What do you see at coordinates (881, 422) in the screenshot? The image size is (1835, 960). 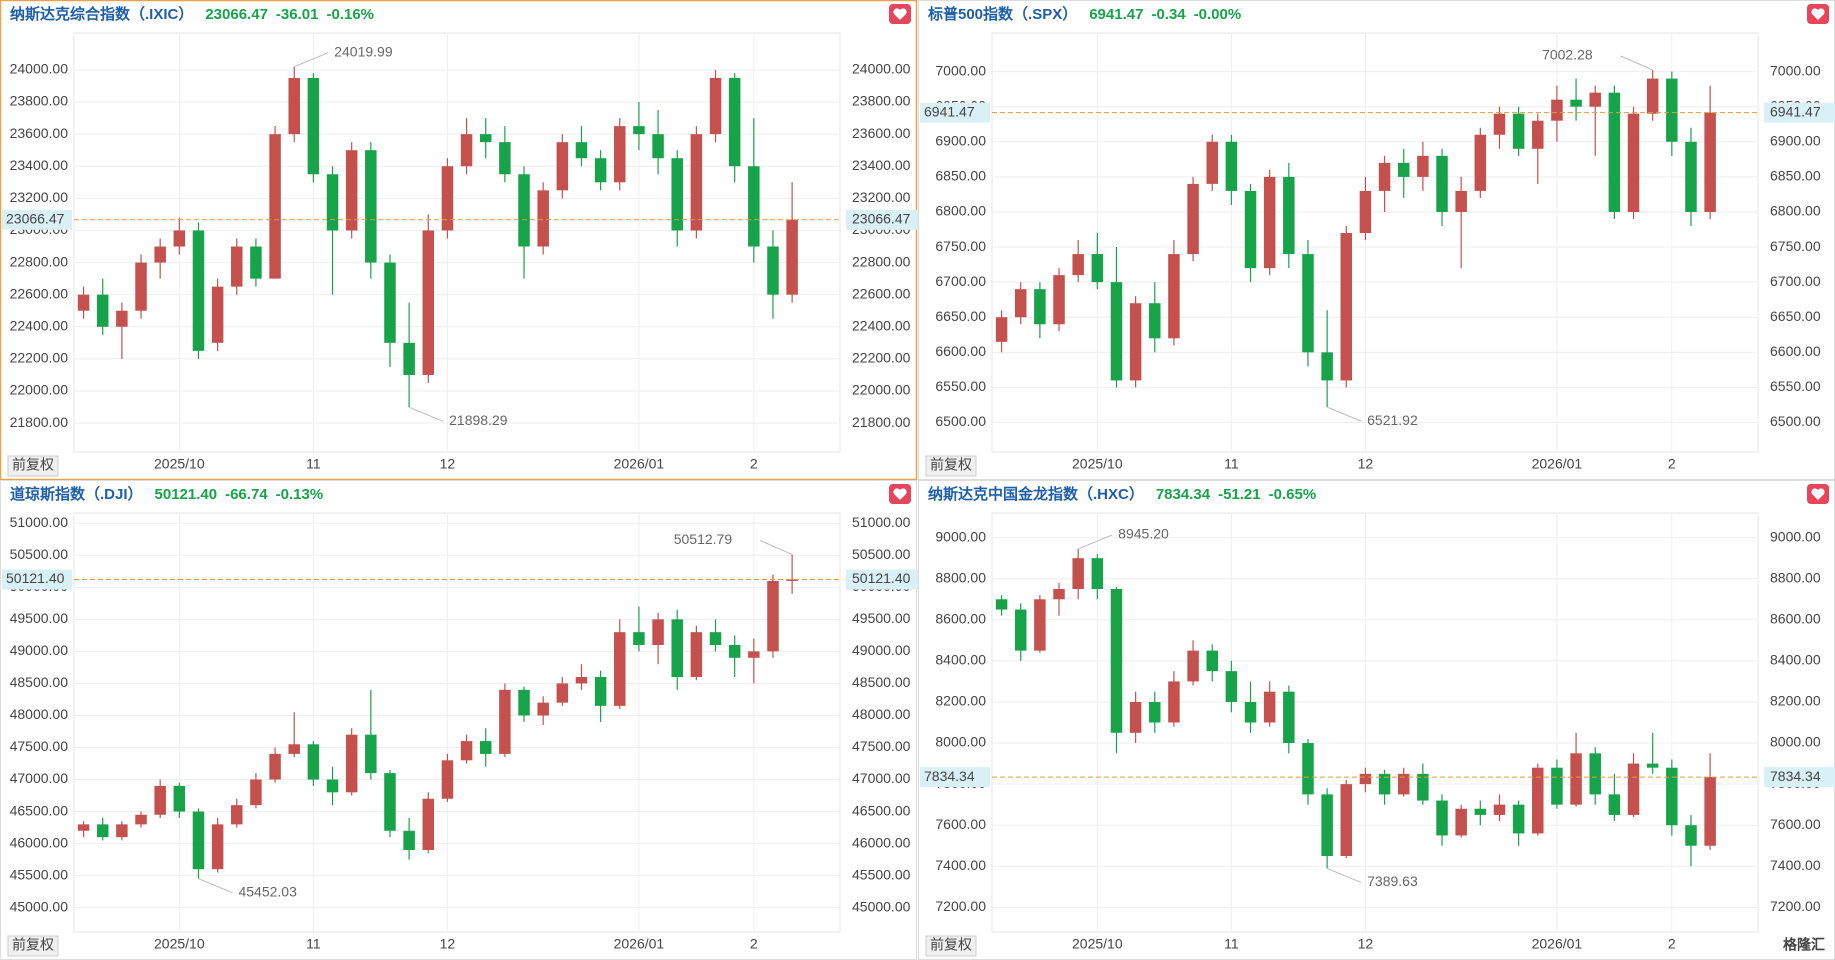 I see `y-tick-label-right: 21800.00` at bounding box center [881, 422].